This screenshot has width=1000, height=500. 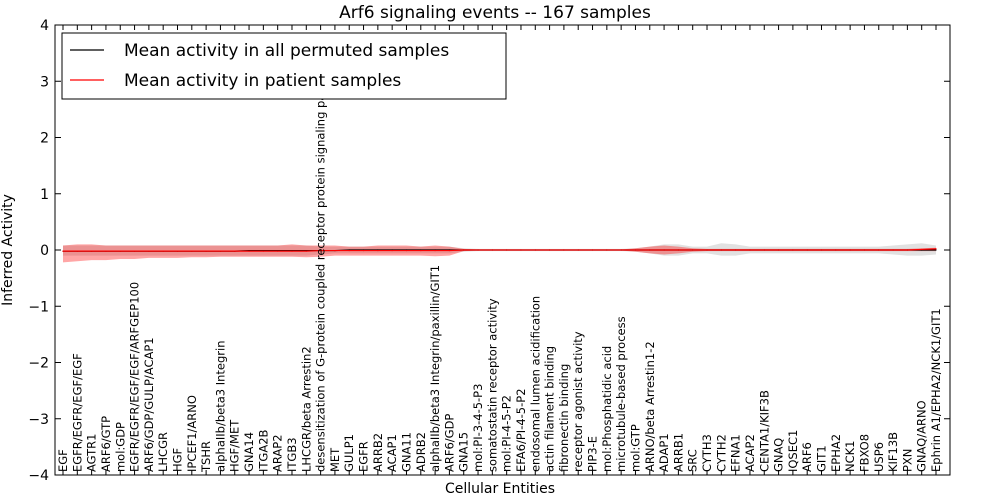 What do you see at coordinates (177, 460) in the screenshot?
I see `category-label: HGF` at bounding box center [177, 460].